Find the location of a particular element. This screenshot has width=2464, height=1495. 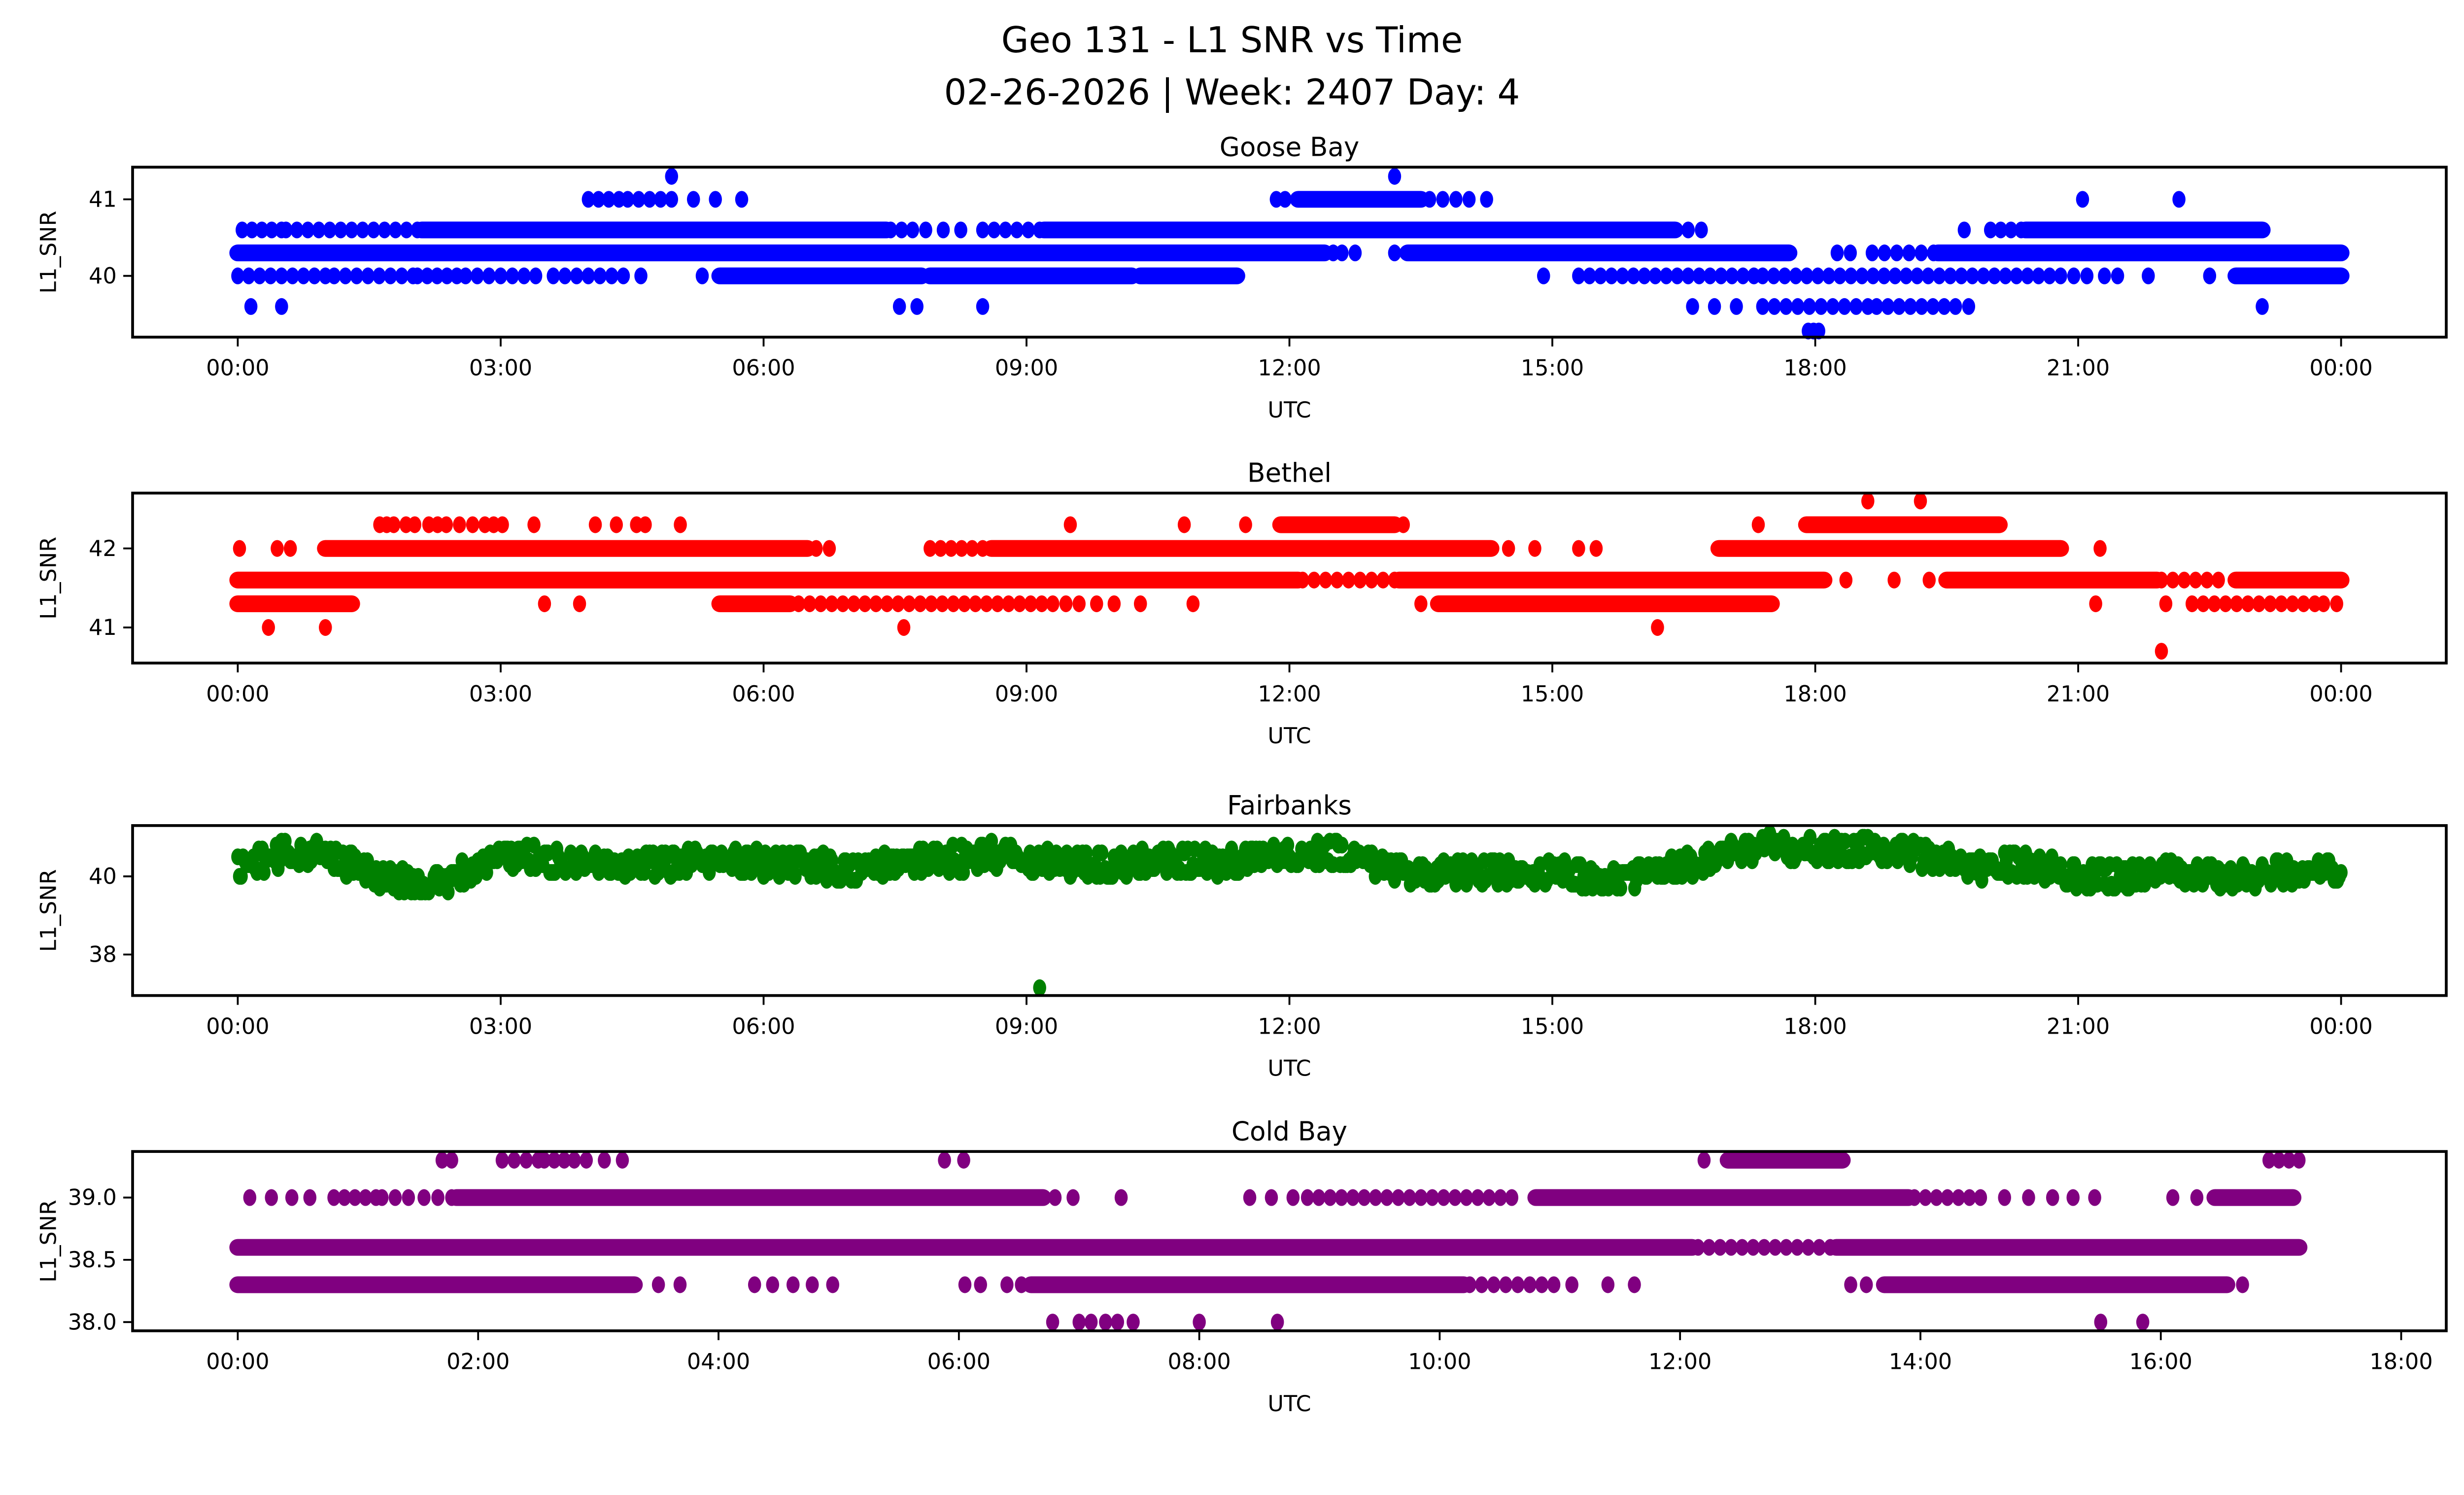

x-tick-label: 15:00 is located at coordinates (1552, 694).